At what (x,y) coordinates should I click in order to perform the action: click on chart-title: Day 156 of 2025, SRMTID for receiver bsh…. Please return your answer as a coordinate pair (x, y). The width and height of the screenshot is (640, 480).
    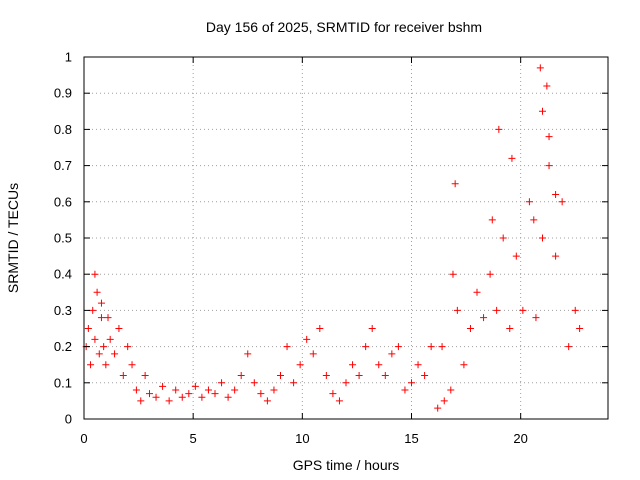
    Looking at the image, I should click on (344, 27).